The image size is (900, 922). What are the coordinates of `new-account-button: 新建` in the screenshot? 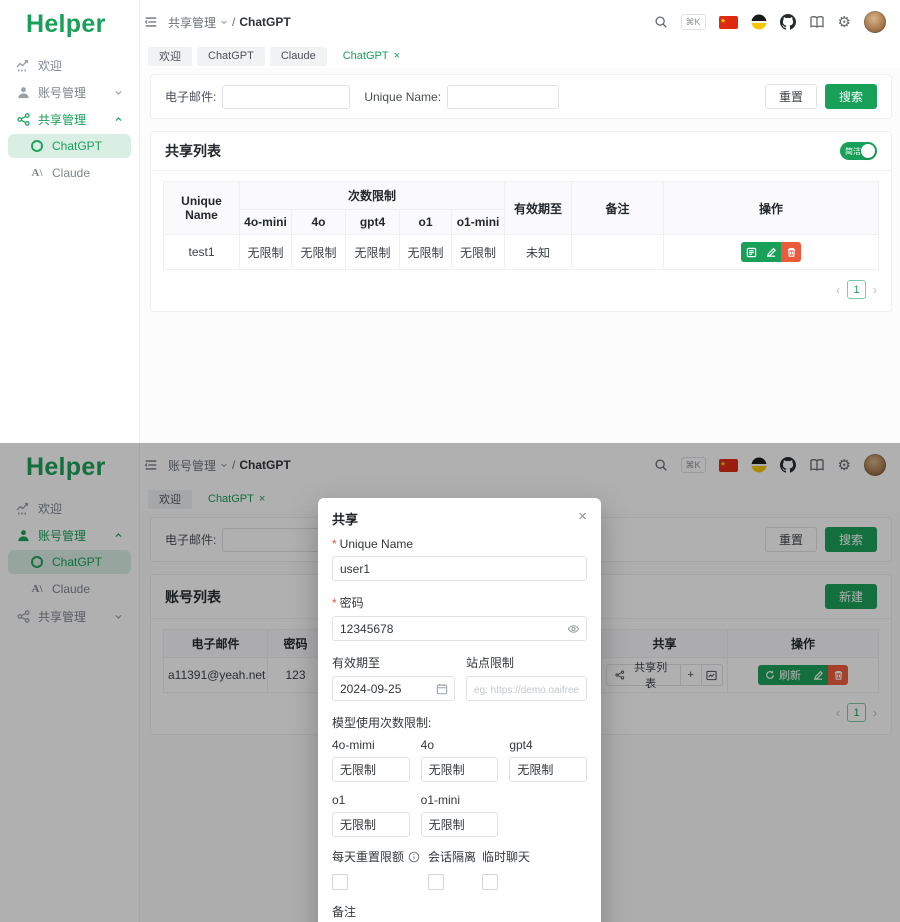 It's located at (850, 596).